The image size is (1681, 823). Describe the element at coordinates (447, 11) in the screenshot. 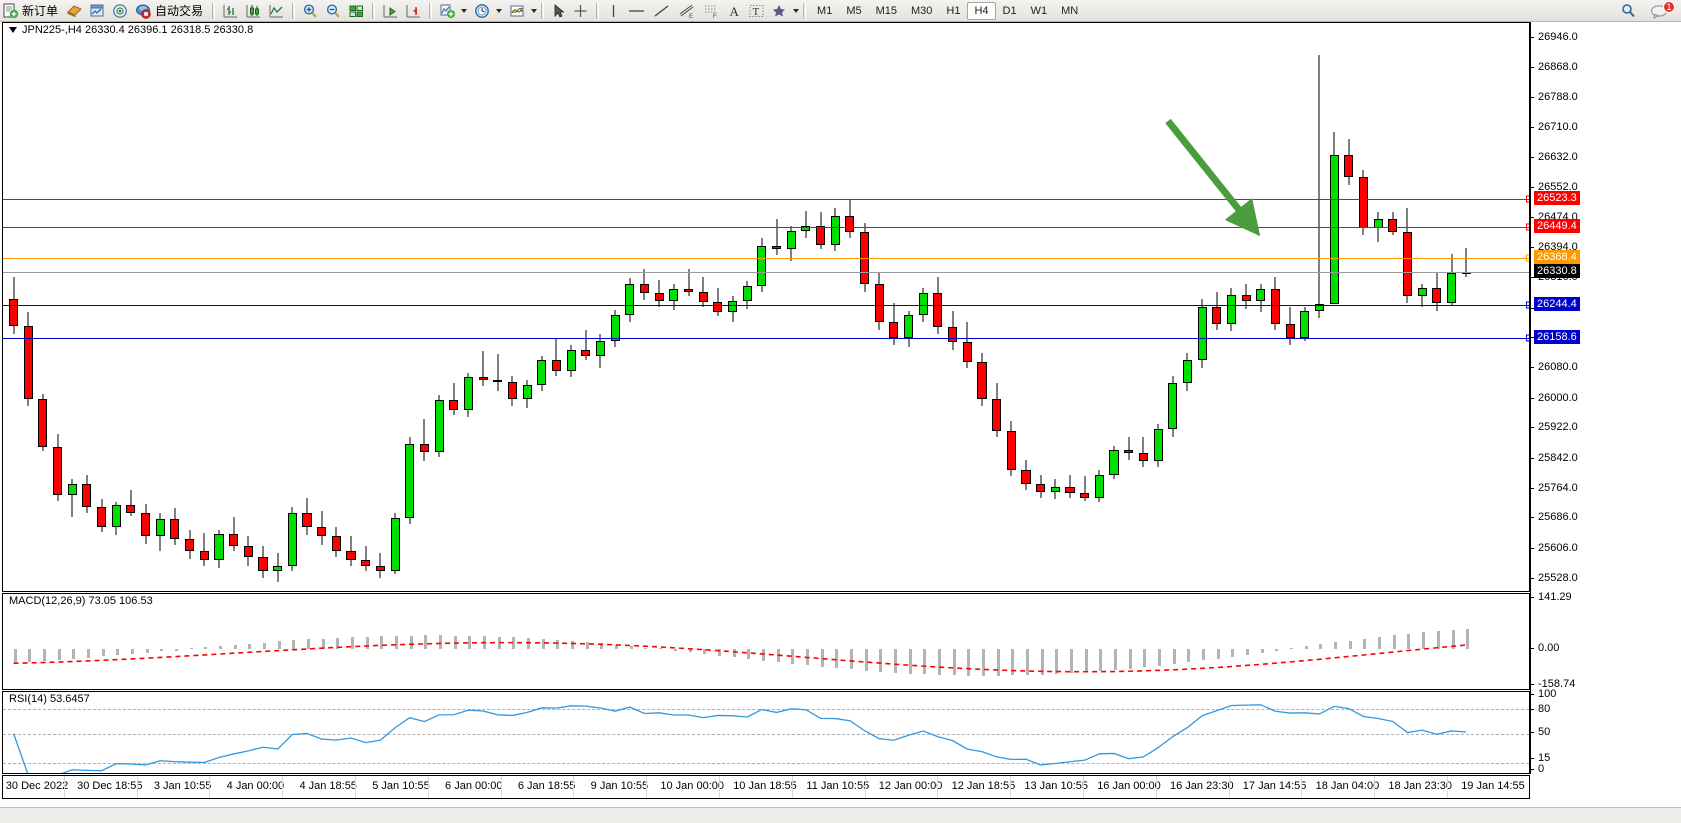

I see `indicators-button` at that location.